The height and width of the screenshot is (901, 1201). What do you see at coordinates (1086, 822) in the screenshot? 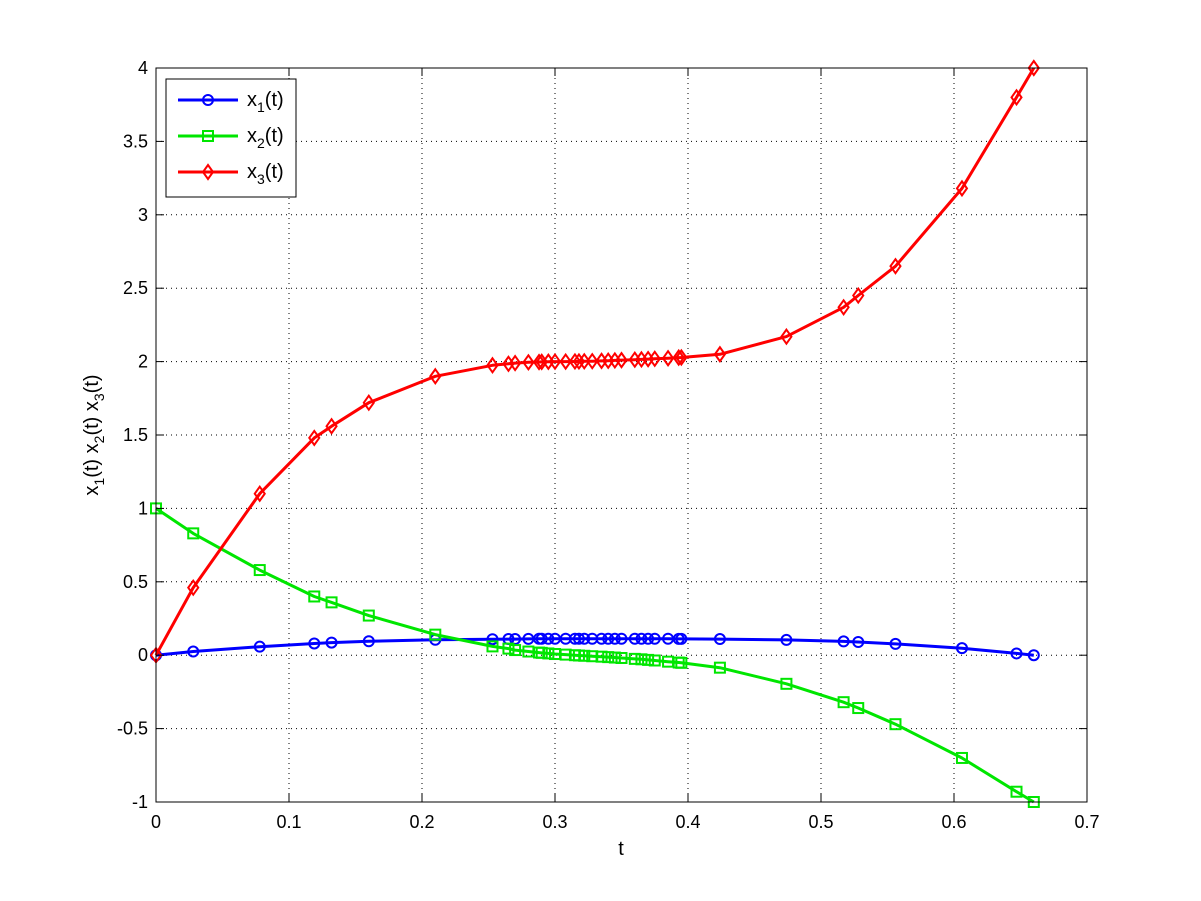
I see `x-tick-label: 0.7` at bounding box center [1086, 822].